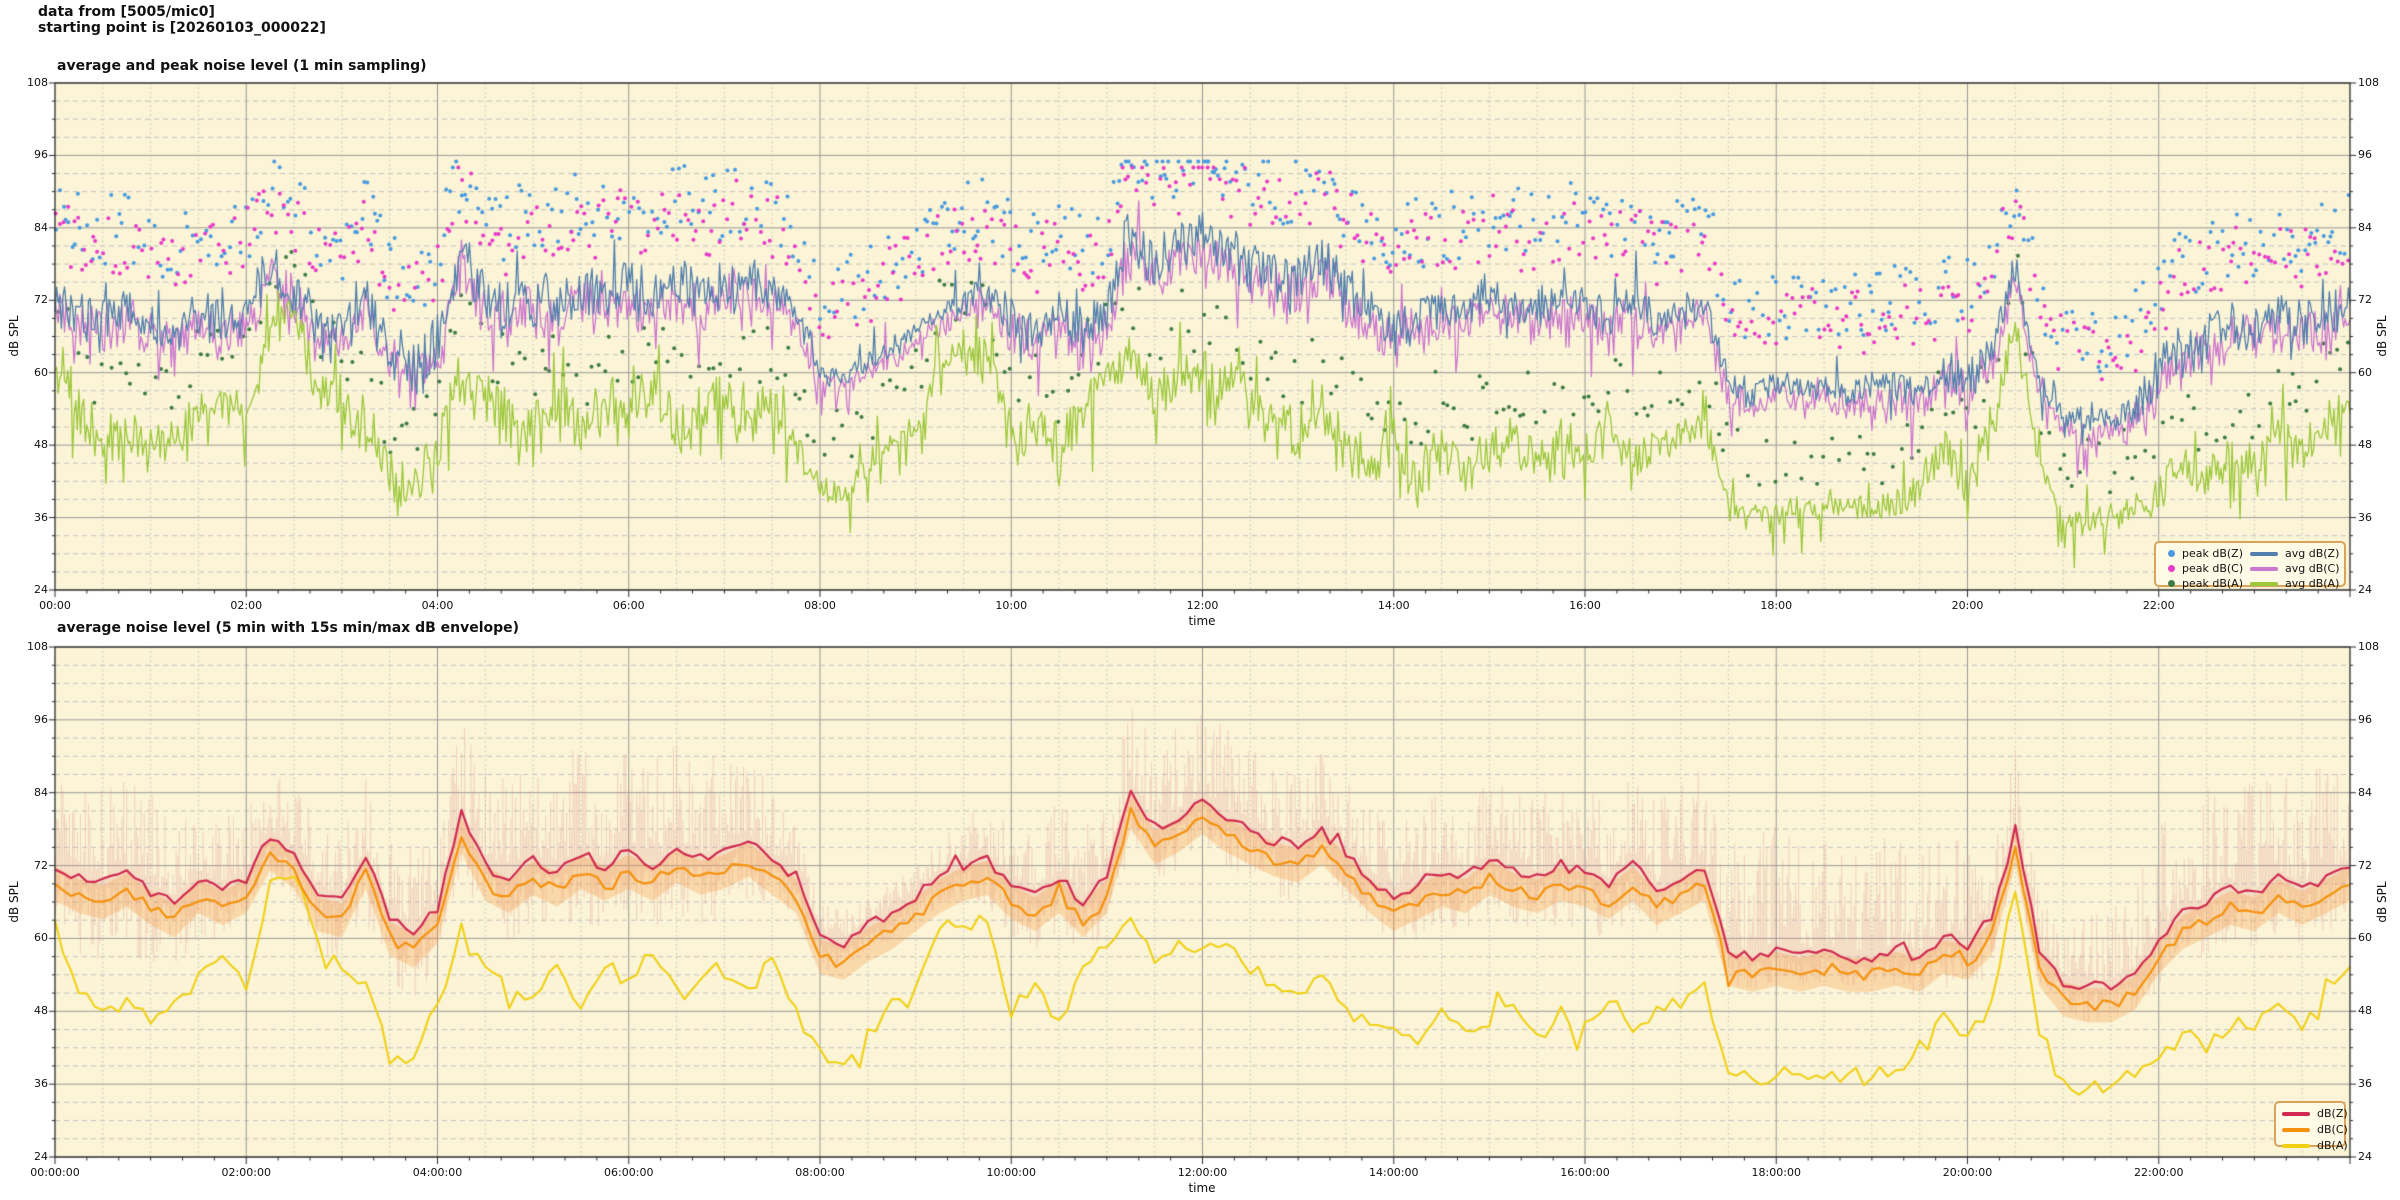 The height and width of the screenshot is (1200, 2400). Describe the element at coordinates (2159, 1172) in the screenshot. I see `x-tick-label: 22:00:00` at that location.